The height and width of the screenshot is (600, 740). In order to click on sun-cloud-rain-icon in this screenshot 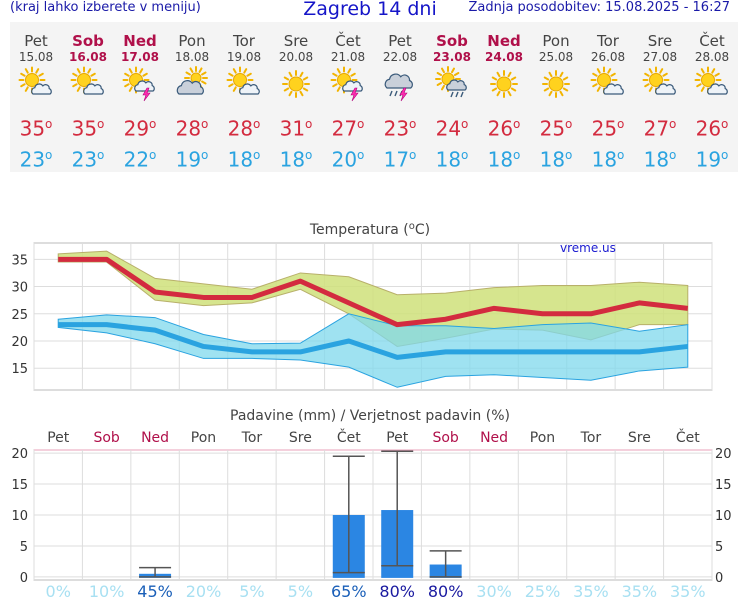, I will do `click(451, 82)`.